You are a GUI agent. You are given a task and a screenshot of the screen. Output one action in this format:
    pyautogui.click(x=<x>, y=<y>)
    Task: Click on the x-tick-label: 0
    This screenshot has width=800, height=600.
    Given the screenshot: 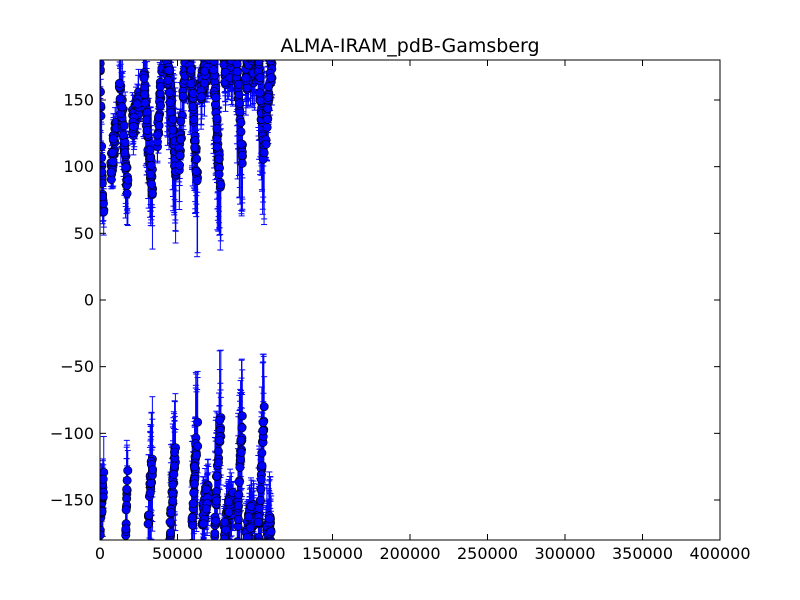 What is the action you would take?
    pyautogui.click(x=100, y=553)
    